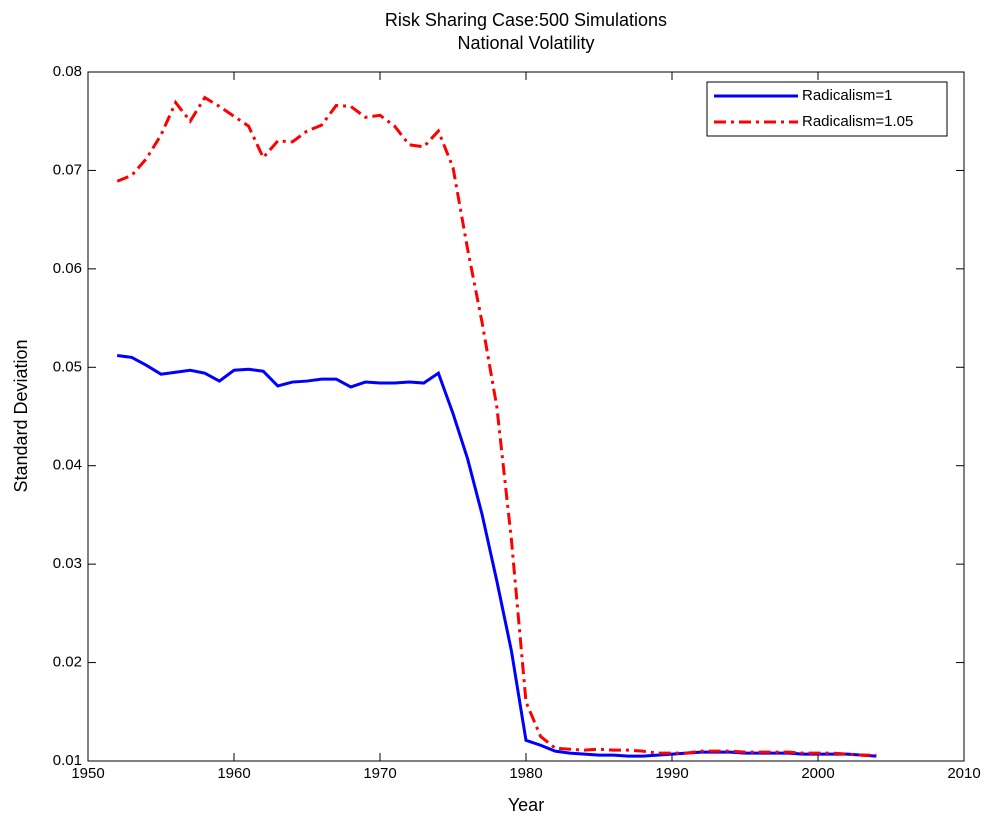 The height and width of the screenshot is (821, 990). I want to click on chart-title: Risk Sharing Case:500 Simulations, so click(526, 20).